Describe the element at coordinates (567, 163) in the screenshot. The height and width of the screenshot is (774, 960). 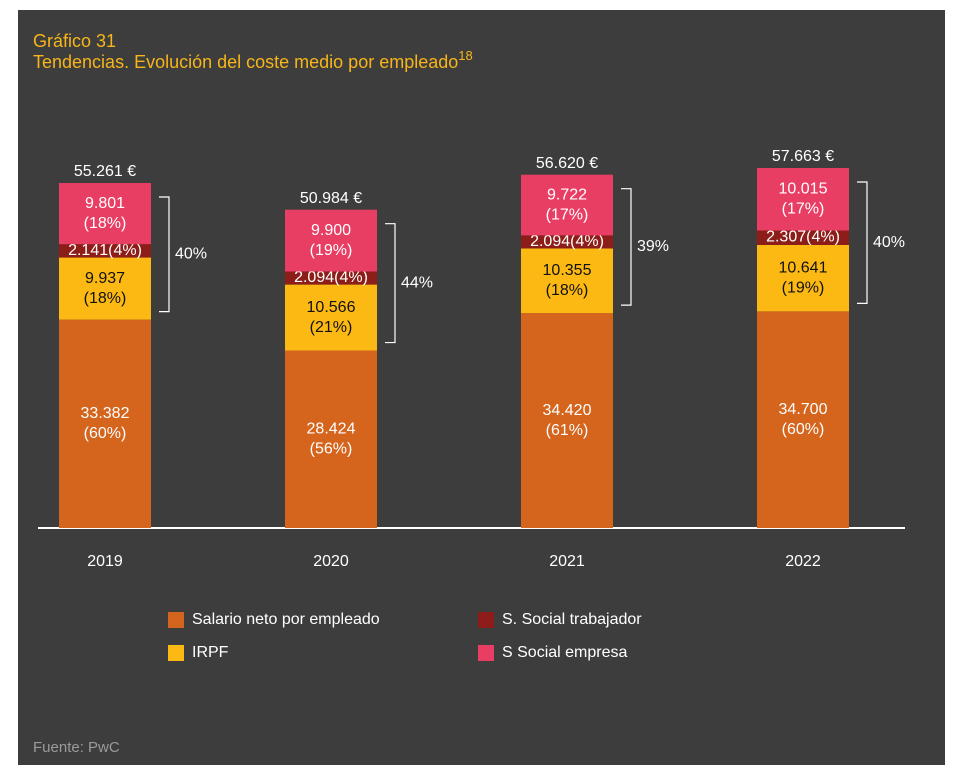
I see `total-label: 56.620 €` at that location.